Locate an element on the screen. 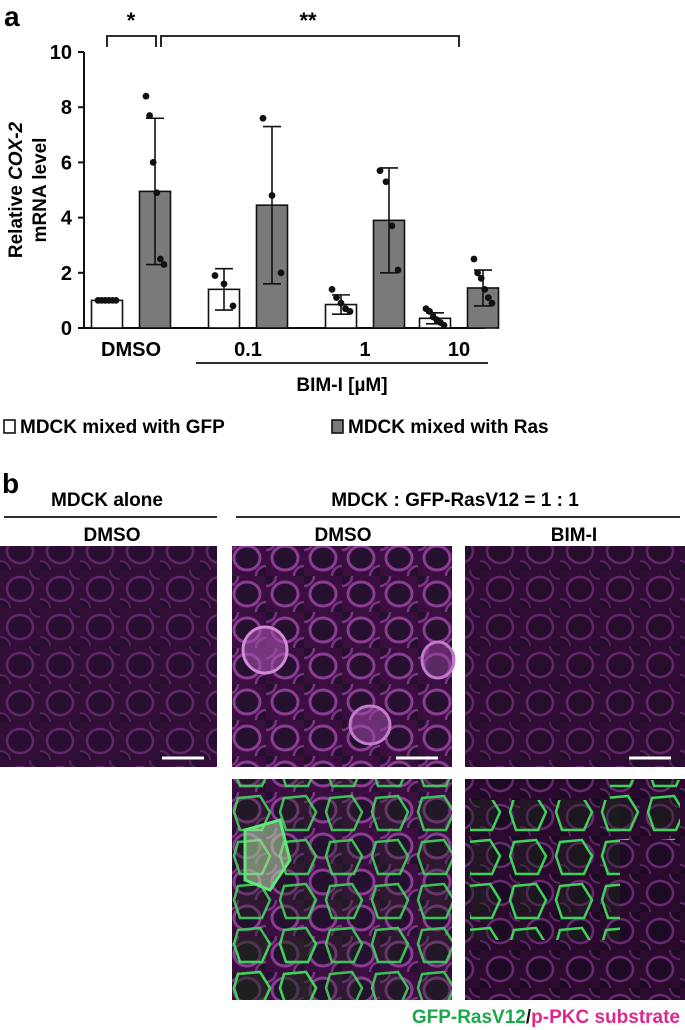  significance-bracket-1: * is located at coordinates (131, 27).